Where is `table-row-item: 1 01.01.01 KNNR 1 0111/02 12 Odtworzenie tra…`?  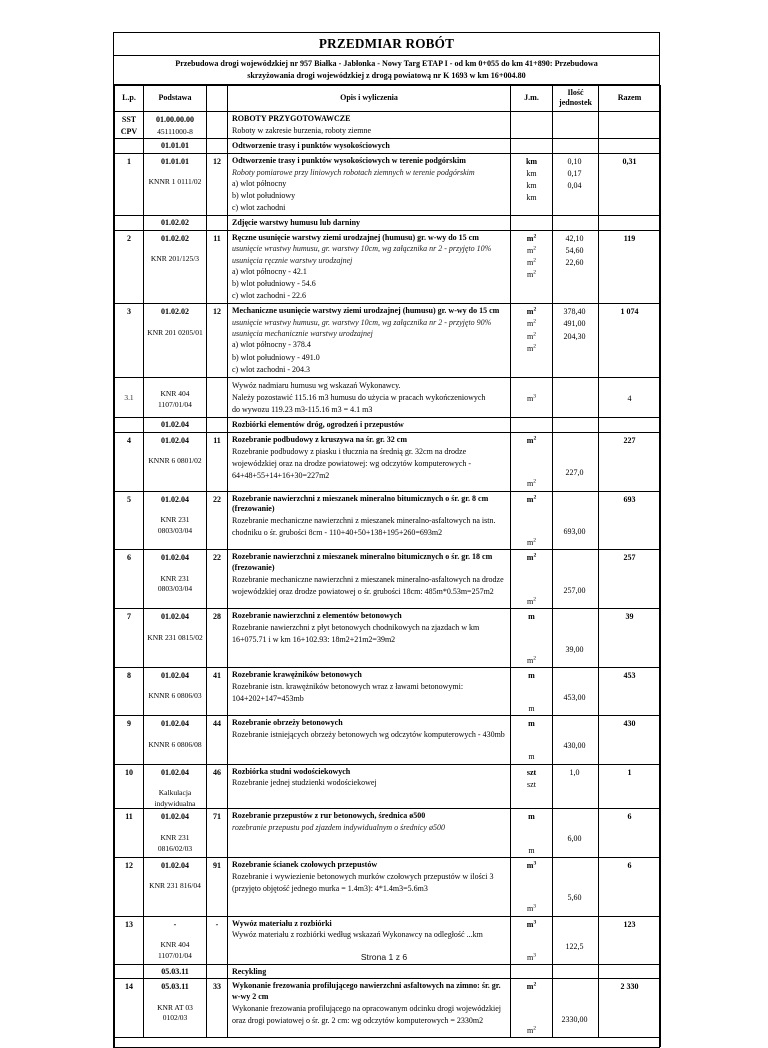 table-row-item: 1 01.01.01 KNNR 1 0111/02 12 Odtworzenie tra… is located at coordinates (387, 184).